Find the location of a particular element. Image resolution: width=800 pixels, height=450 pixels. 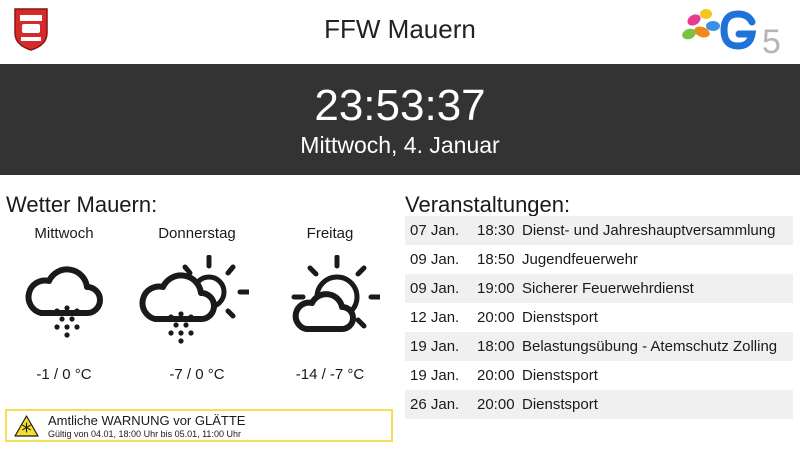

weather-temp: -7 / 0 °C is located at coordinates (197, 374).